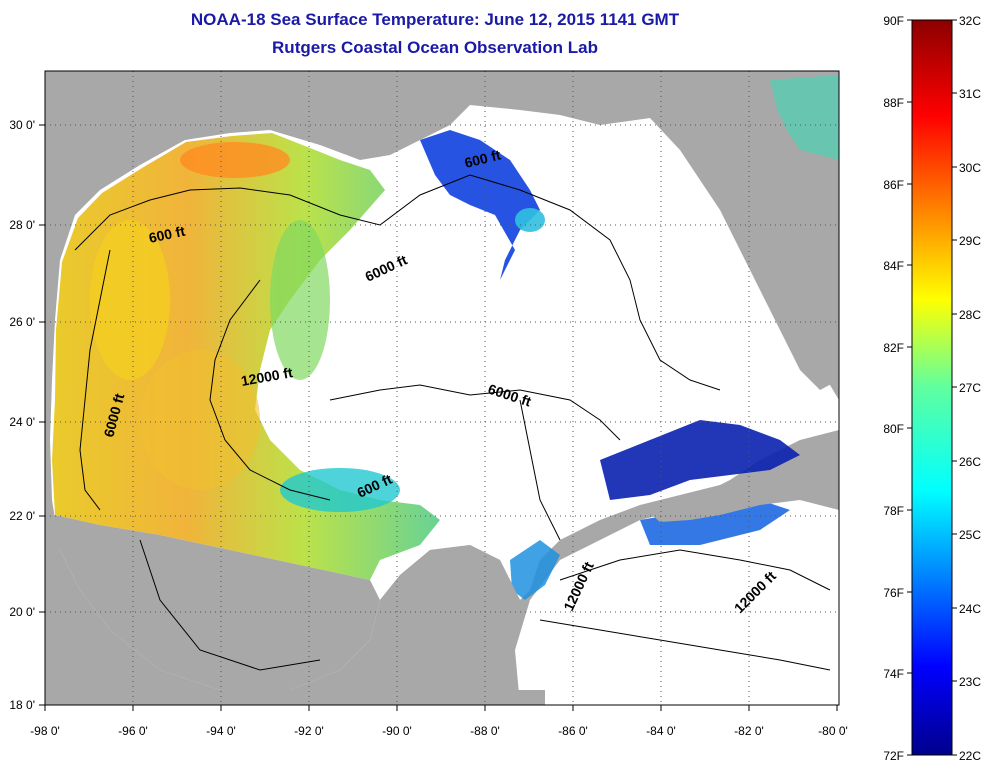  Describe the element at coordinates (166, 234) in the screenshot. I see `contour-label-600-west: 600 ft` at that location.